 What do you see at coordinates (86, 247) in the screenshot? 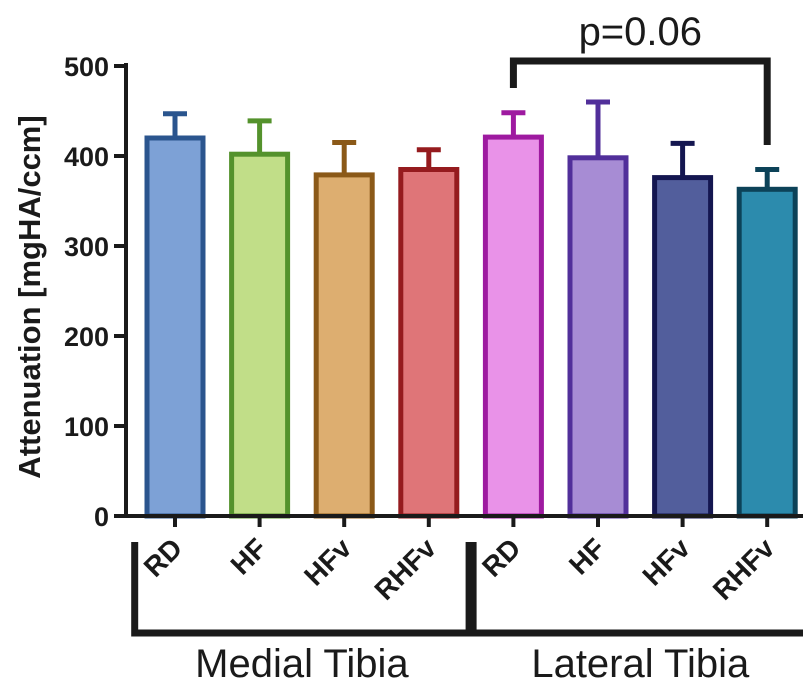
I see `y-tick-label: 300` at bounding box center [86, 247].